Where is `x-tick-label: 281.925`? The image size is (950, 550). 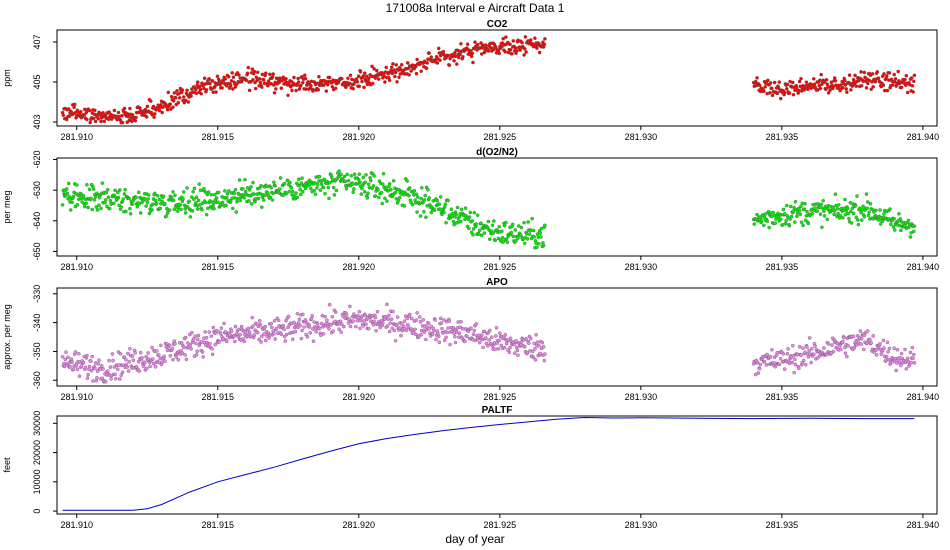
x-tick-label: 281.925 is located at coordinates (500, 525).